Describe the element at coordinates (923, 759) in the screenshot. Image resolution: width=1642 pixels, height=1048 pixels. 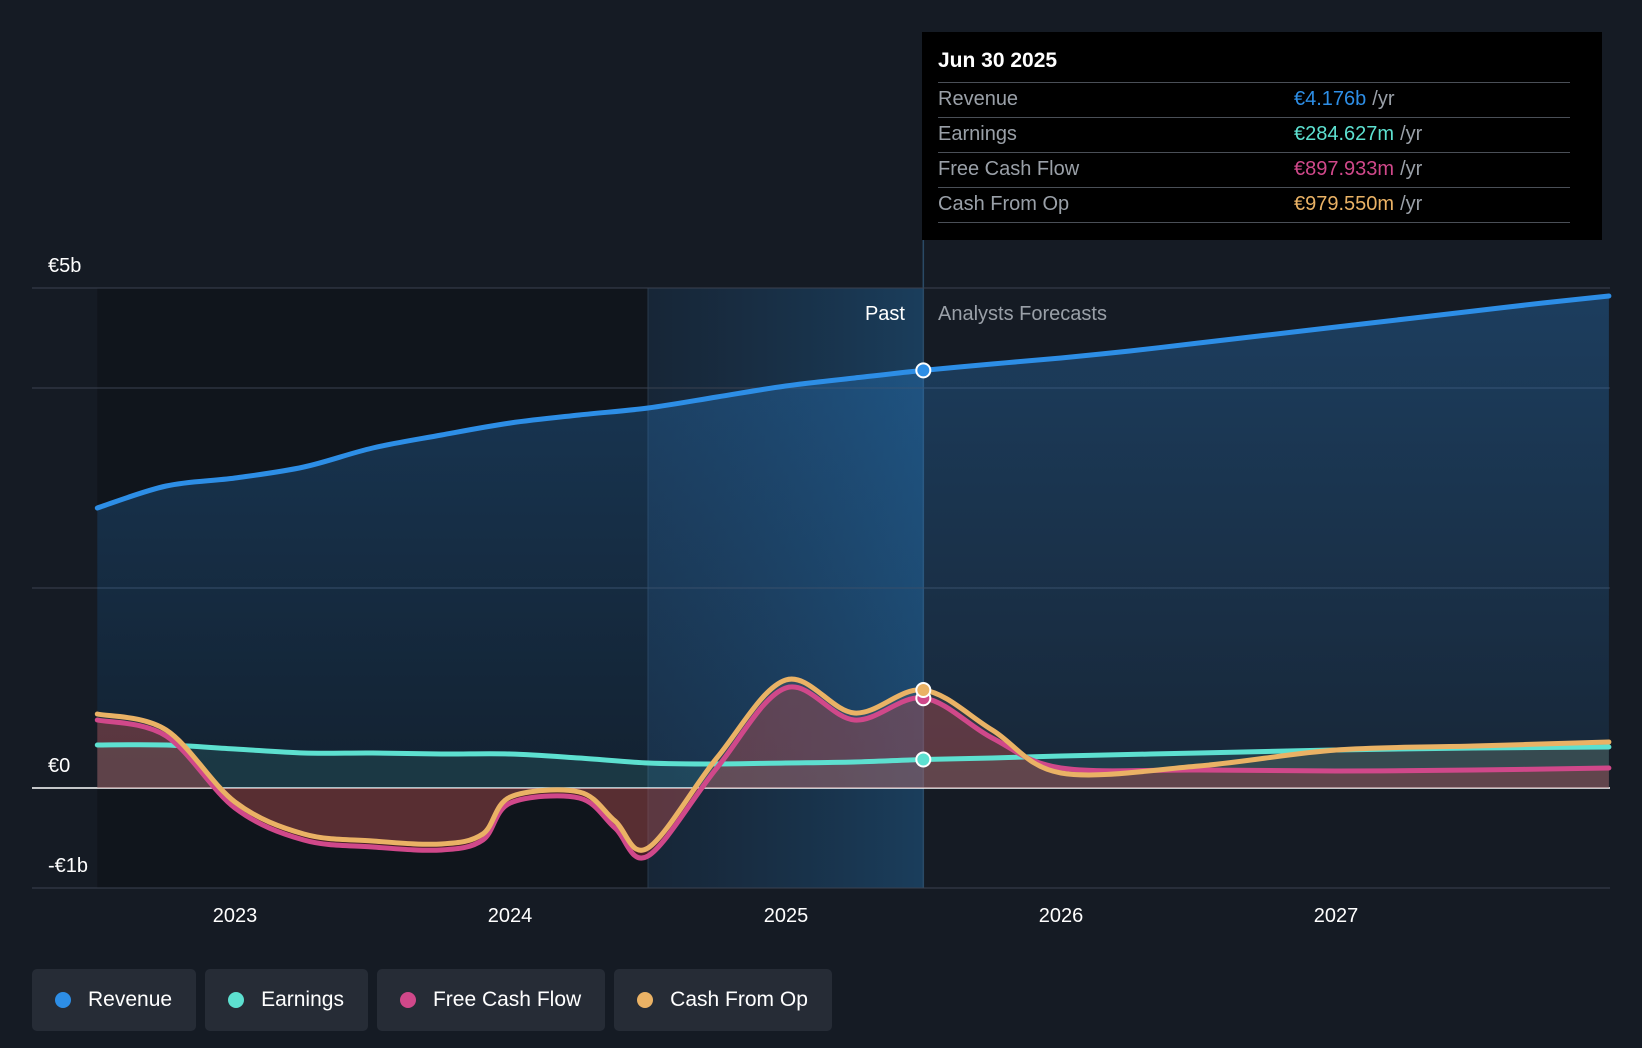
I see `earnings-marker` at that location.